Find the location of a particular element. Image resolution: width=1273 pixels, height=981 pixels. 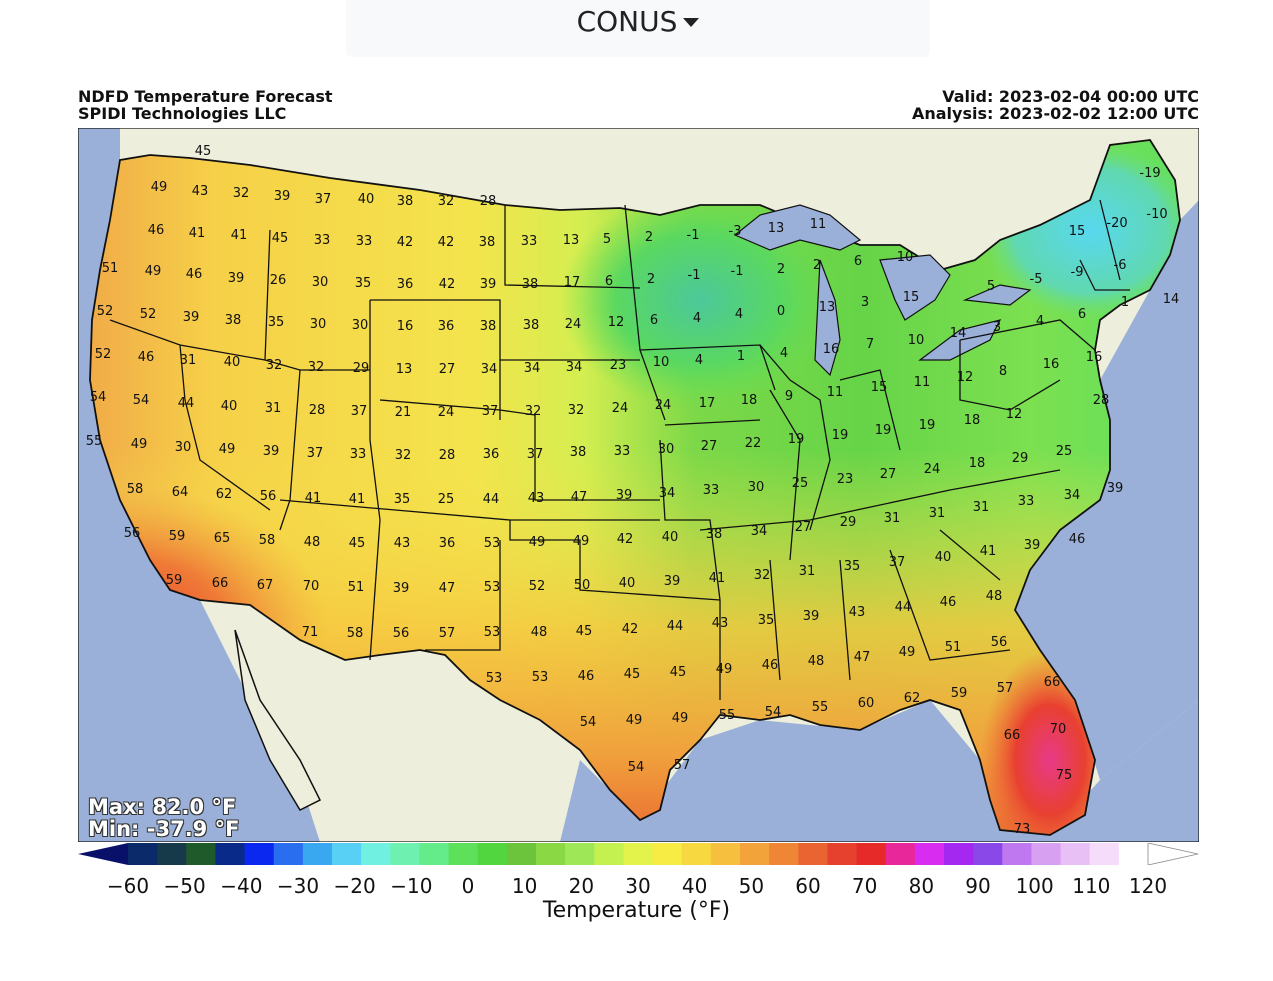

region-dropdown-button: CONUS is located at coordinates (638, 21).